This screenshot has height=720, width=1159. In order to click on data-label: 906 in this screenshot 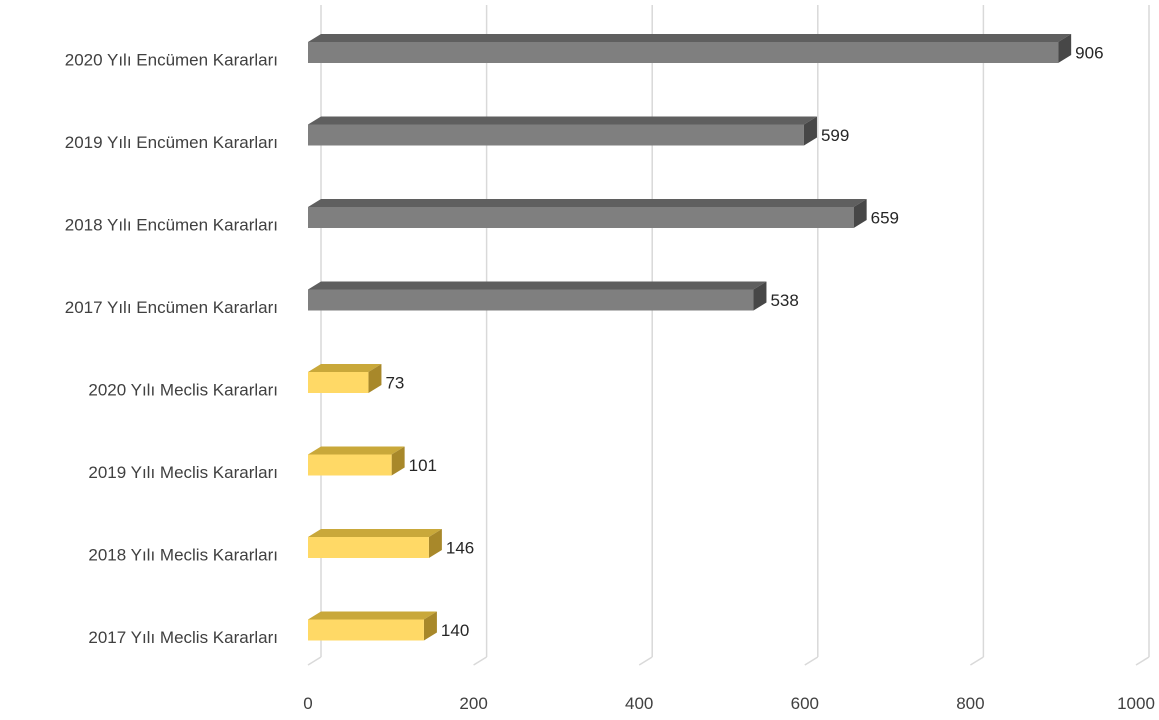, I will do `click(1089, 53)`.